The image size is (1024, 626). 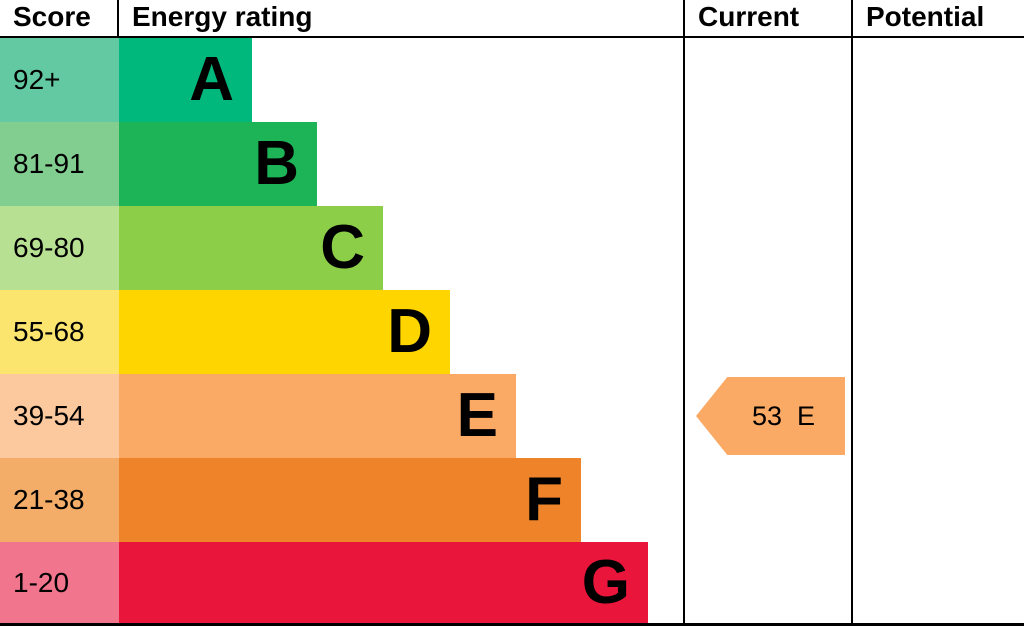 I want to click on band-bar: E, so click(x=317, y=416).